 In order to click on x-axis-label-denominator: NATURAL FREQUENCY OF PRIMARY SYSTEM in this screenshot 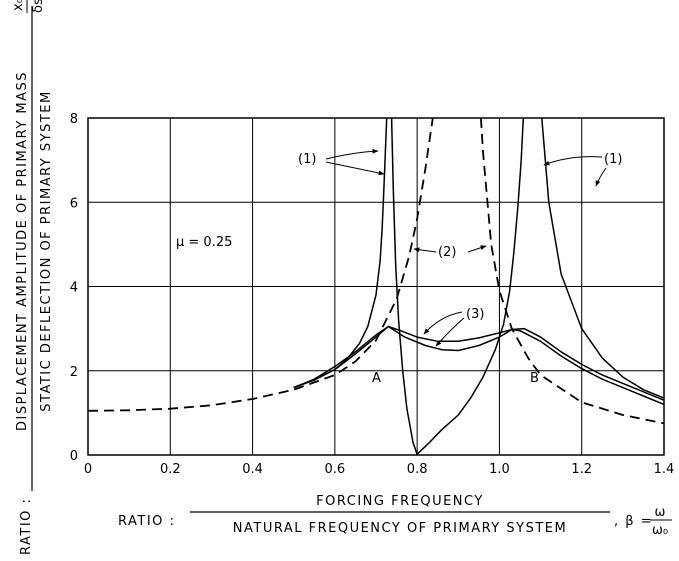, I will do `click(400, 528)`.